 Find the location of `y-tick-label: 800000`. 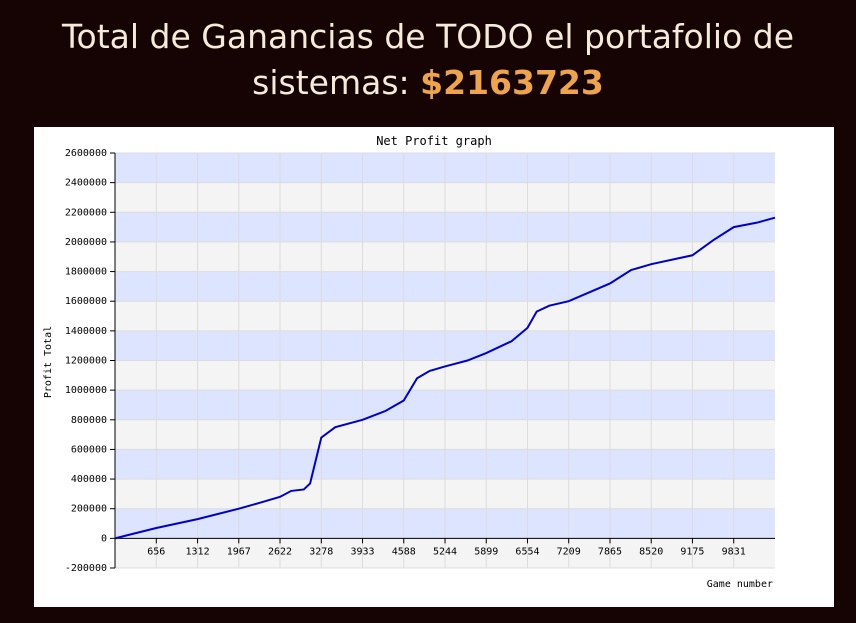

y-tick-label: 800000 is located at coordinates (89, 420).